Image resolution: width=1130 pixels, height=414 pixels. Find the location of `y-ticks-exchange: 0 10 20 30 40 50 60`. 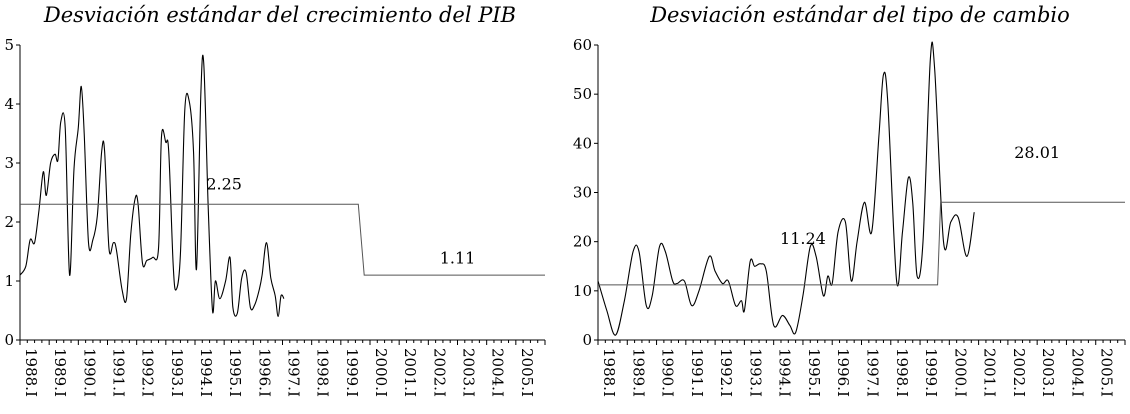

y-ticks-exchange: 0 10 20 30 40 50 60 is located at coordinates (585, 192).